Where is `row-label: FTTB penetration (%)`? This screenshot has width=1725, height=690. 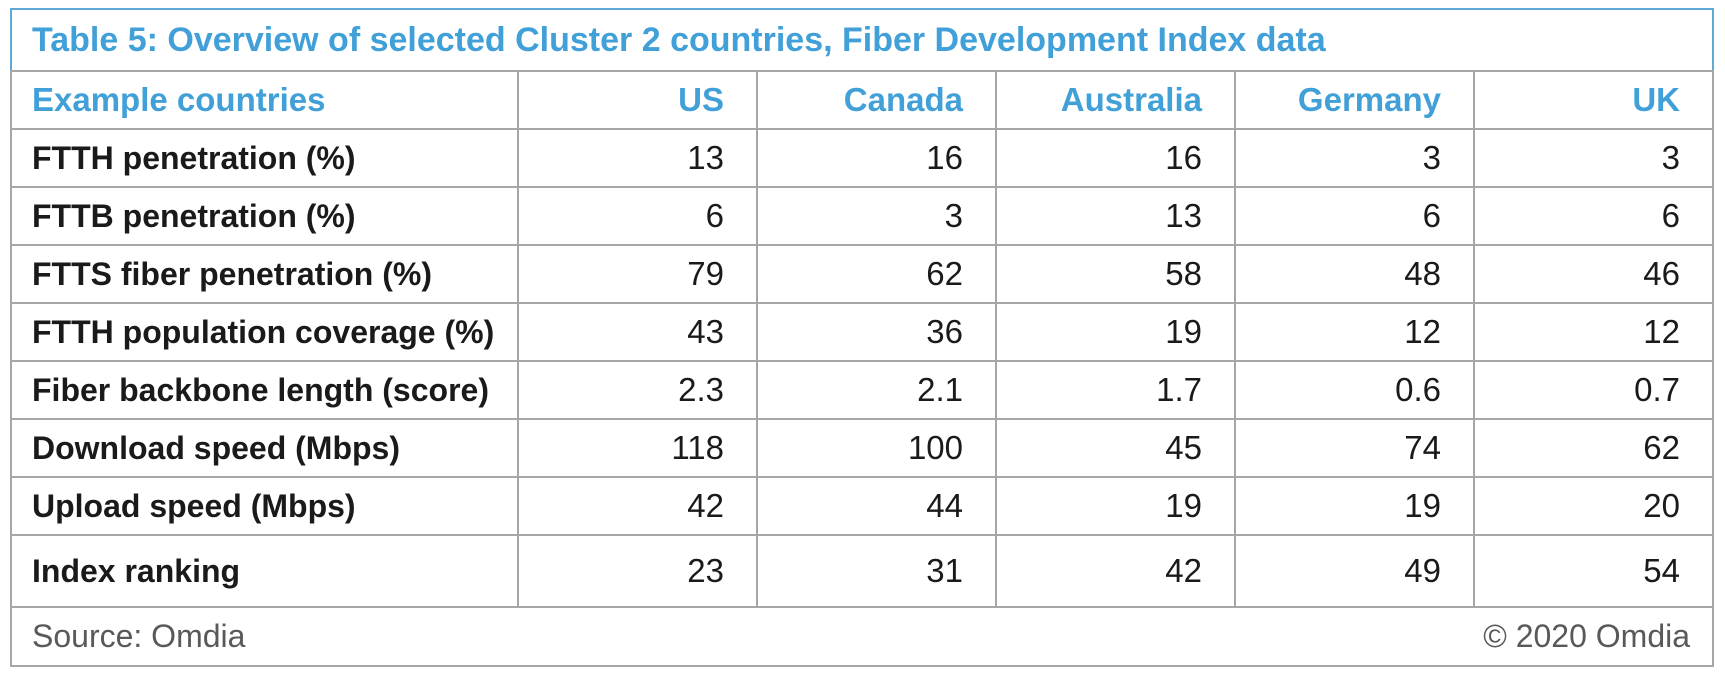
row-label: FTTB penetration (%) is located at coordinates (264, 216).